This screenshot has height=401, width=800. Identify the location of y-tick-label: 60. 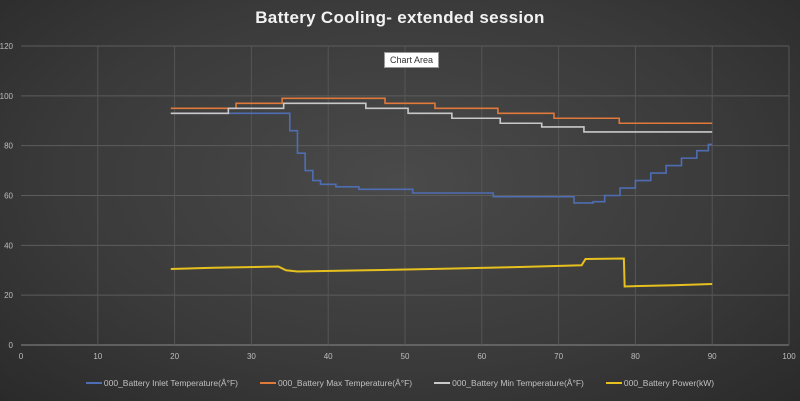
(8, 196).